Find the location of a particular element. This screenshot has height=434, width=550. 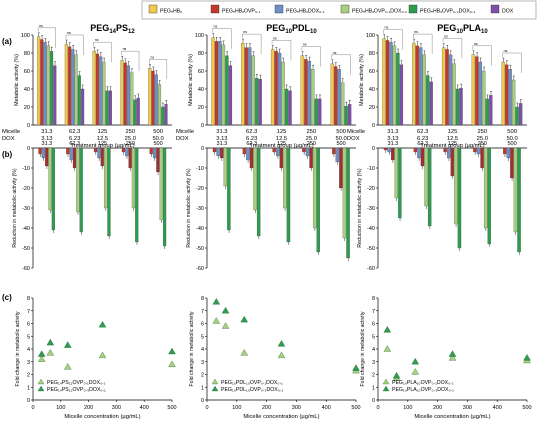

row-label: Micelle is located at coordinates (185, 132).